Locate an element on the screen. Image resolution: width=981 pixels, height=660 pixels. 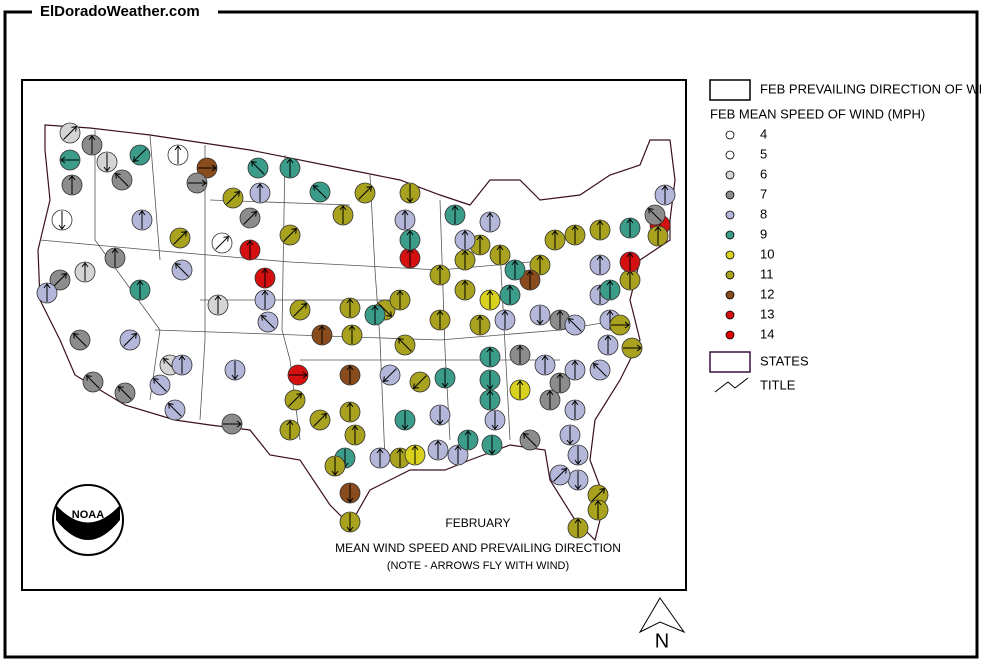
legend-speed-value: 4 is located at coordinates (763, 133).